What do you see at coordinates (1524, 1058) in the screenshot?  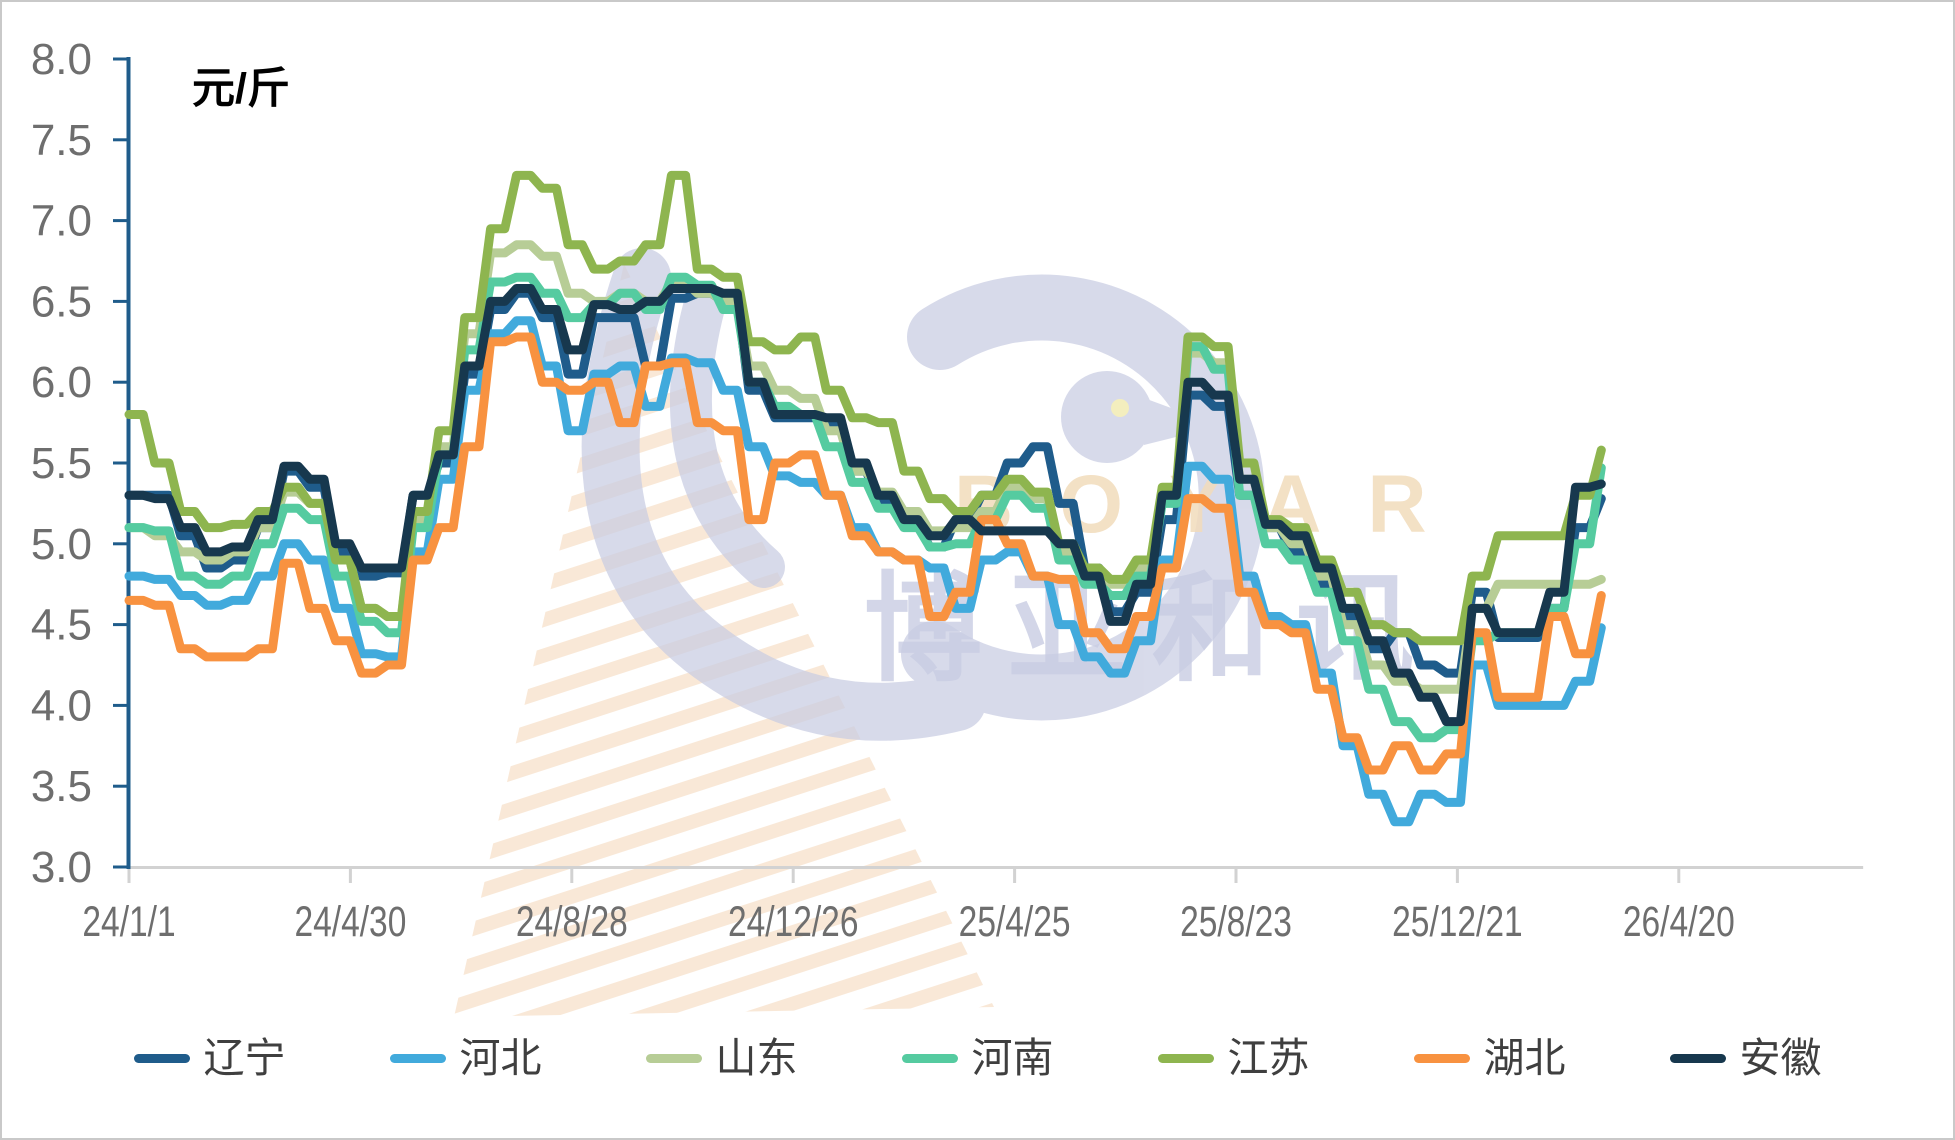 I see `legend-label-hubei: 湖北` at bounding box center [1524, 1058].